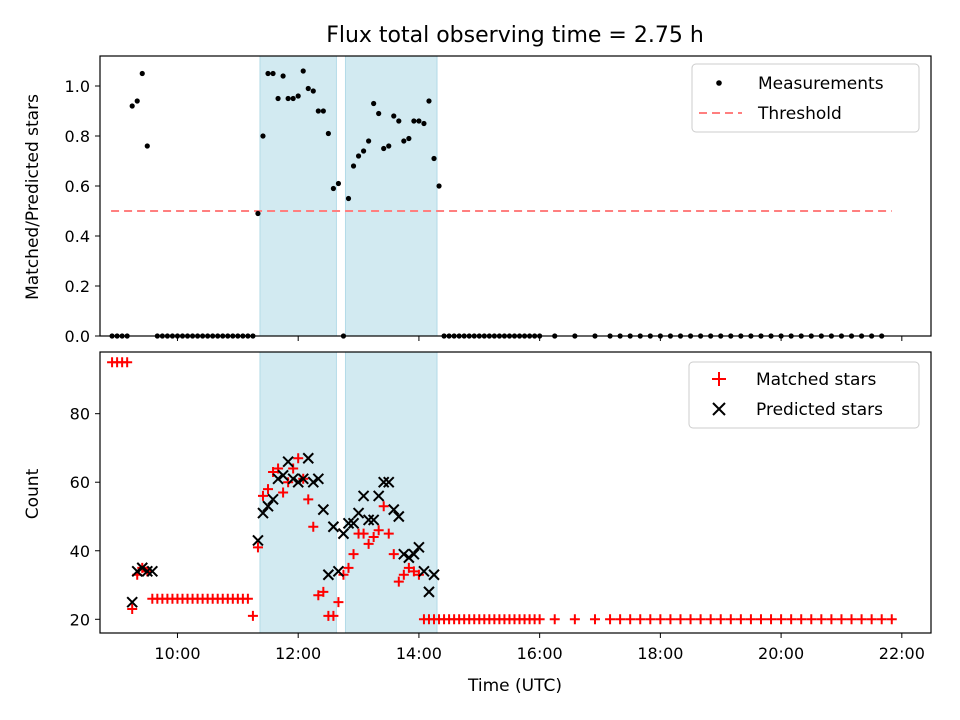  What do you see at coordinates (77, 286) in the screenshot?
I see `top-ytick-label: 0.2` at bounding box center [77, 286].